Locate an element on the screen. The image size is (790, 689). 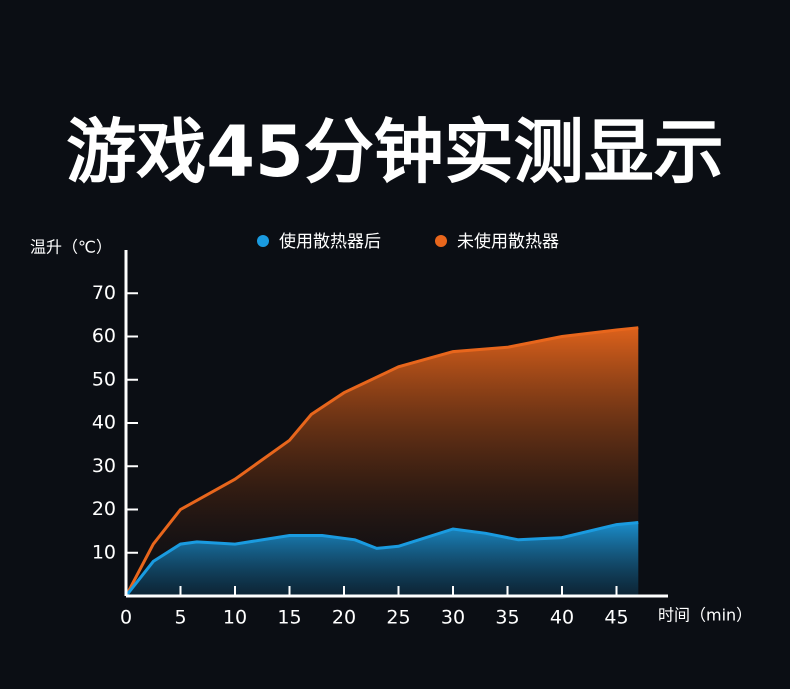
x-tick-label: 15 is located at coordinates (289, 618).